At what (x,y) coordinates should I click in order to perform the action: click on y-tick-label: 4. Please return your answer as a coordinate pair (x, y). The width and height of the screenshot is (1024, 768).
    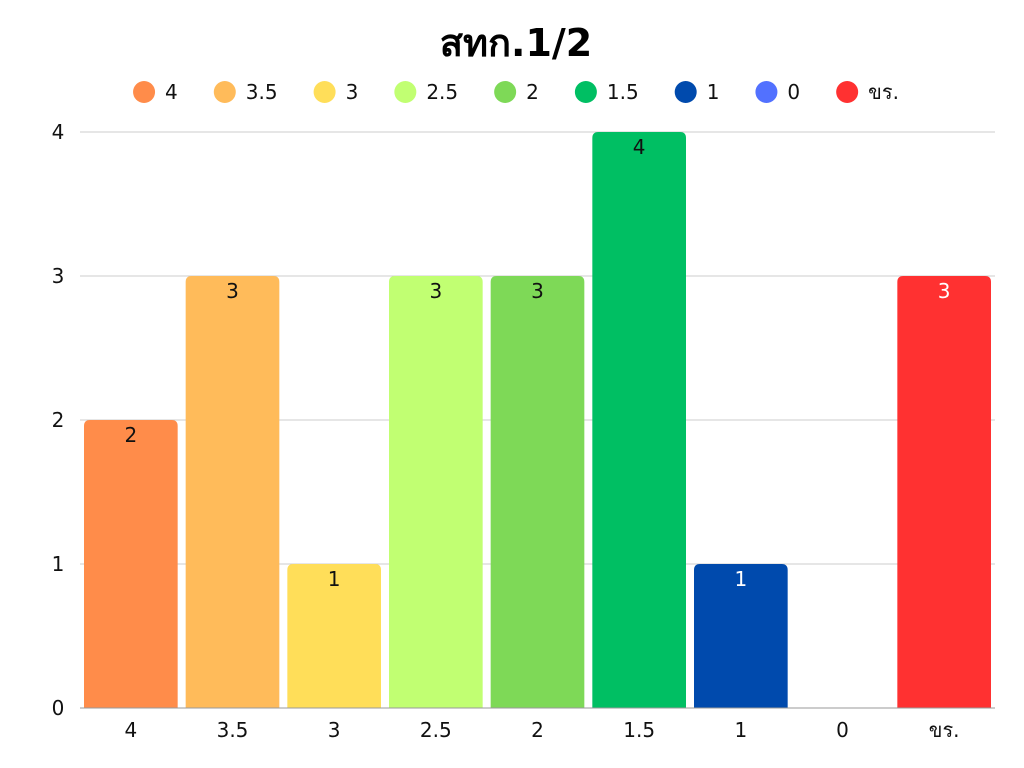
    Looking at the image, I should click on (58, 132).